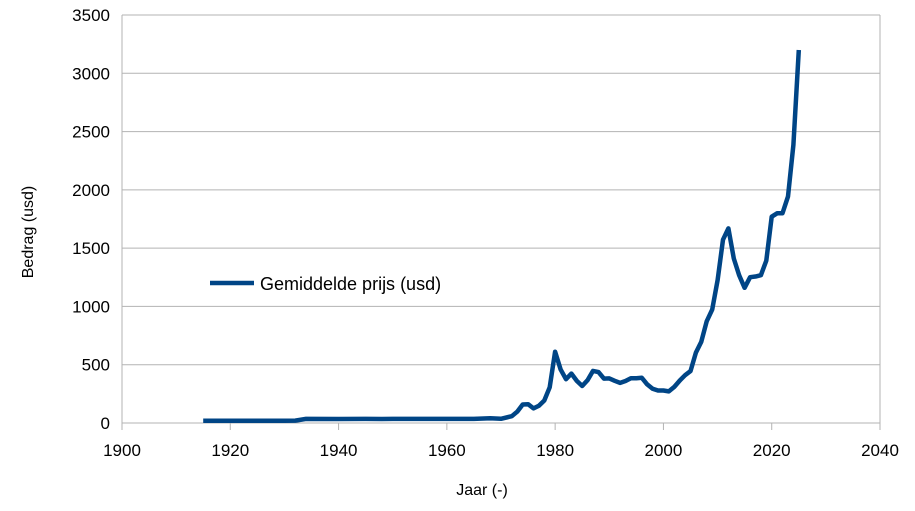 This screenshot has width=915, height=511. What do you see at coordinates (91, 190) in the screenshot?
I see `y-tick-label: 2000` at bounding box center [91, 190].